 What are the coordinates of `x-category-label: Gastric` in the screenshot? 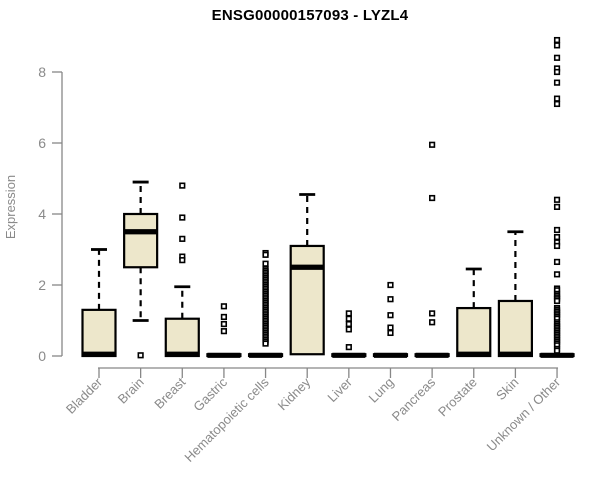 It's located at (210, 394).